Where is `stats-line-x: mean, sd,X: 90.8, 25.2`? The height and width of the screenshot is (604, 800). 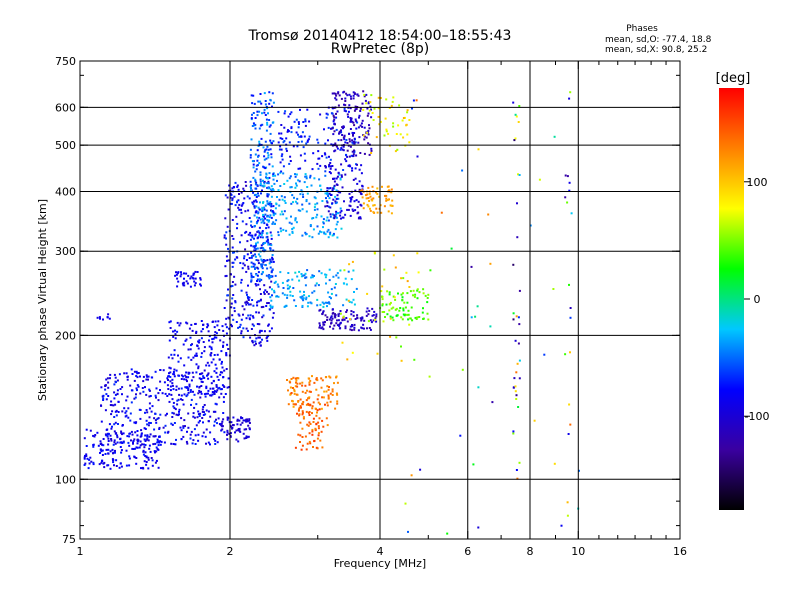
stats-line-x: mean, sd,X: 90.8, 25.2 is located at coordinates (656, 50).